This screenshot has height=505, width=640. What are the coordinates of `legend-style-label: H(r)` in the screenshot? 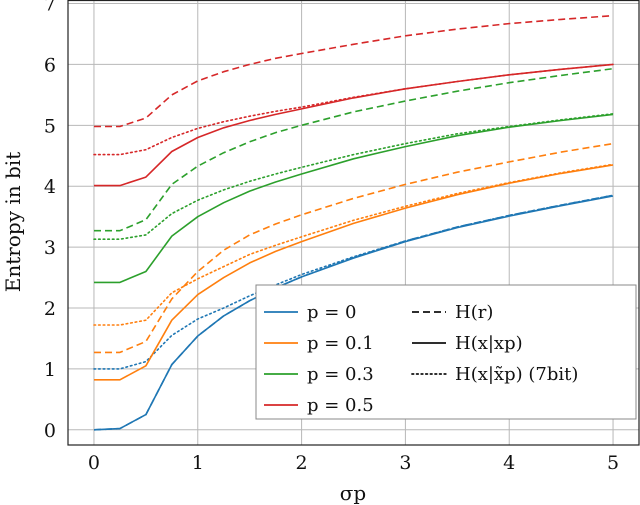 It's located at (474, 312).